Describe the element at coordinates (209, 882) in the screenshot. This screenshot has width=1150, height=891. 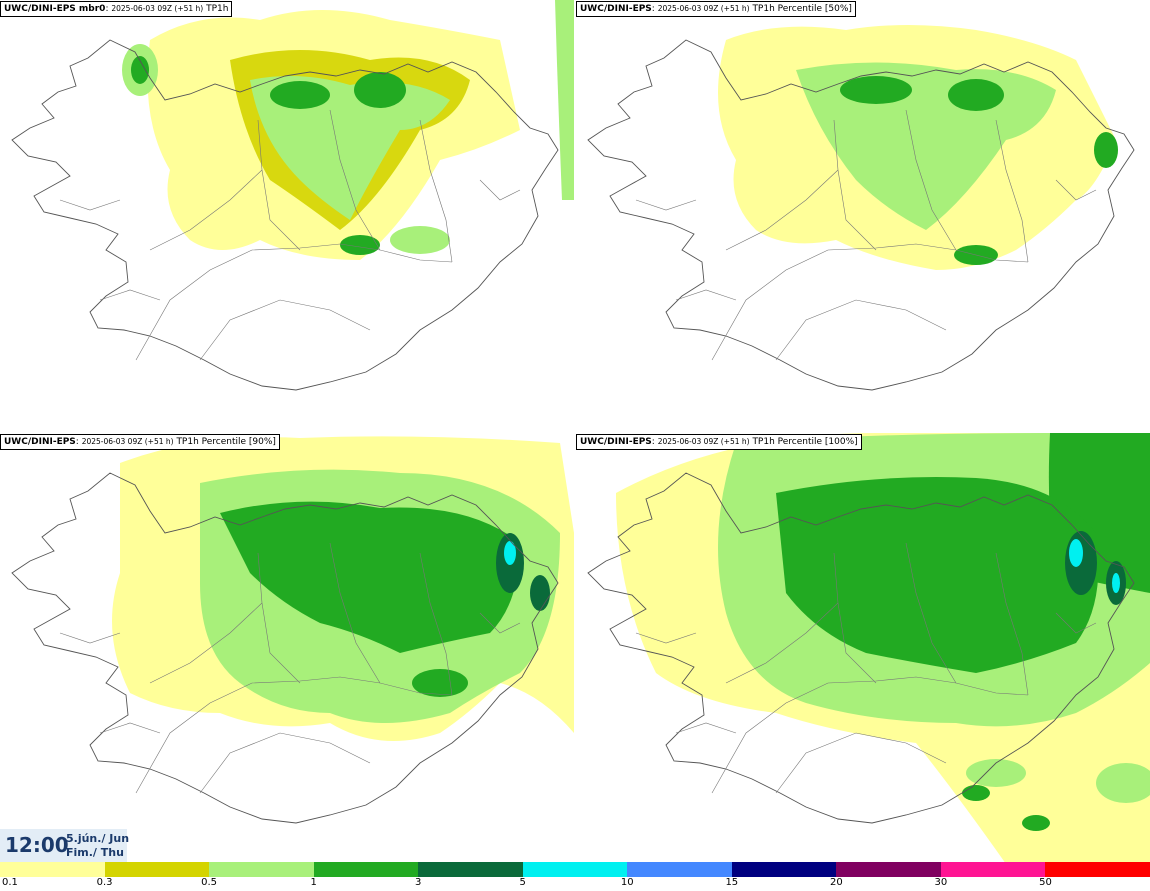
I see `colorbar-tick-label: 0.5` at that location.